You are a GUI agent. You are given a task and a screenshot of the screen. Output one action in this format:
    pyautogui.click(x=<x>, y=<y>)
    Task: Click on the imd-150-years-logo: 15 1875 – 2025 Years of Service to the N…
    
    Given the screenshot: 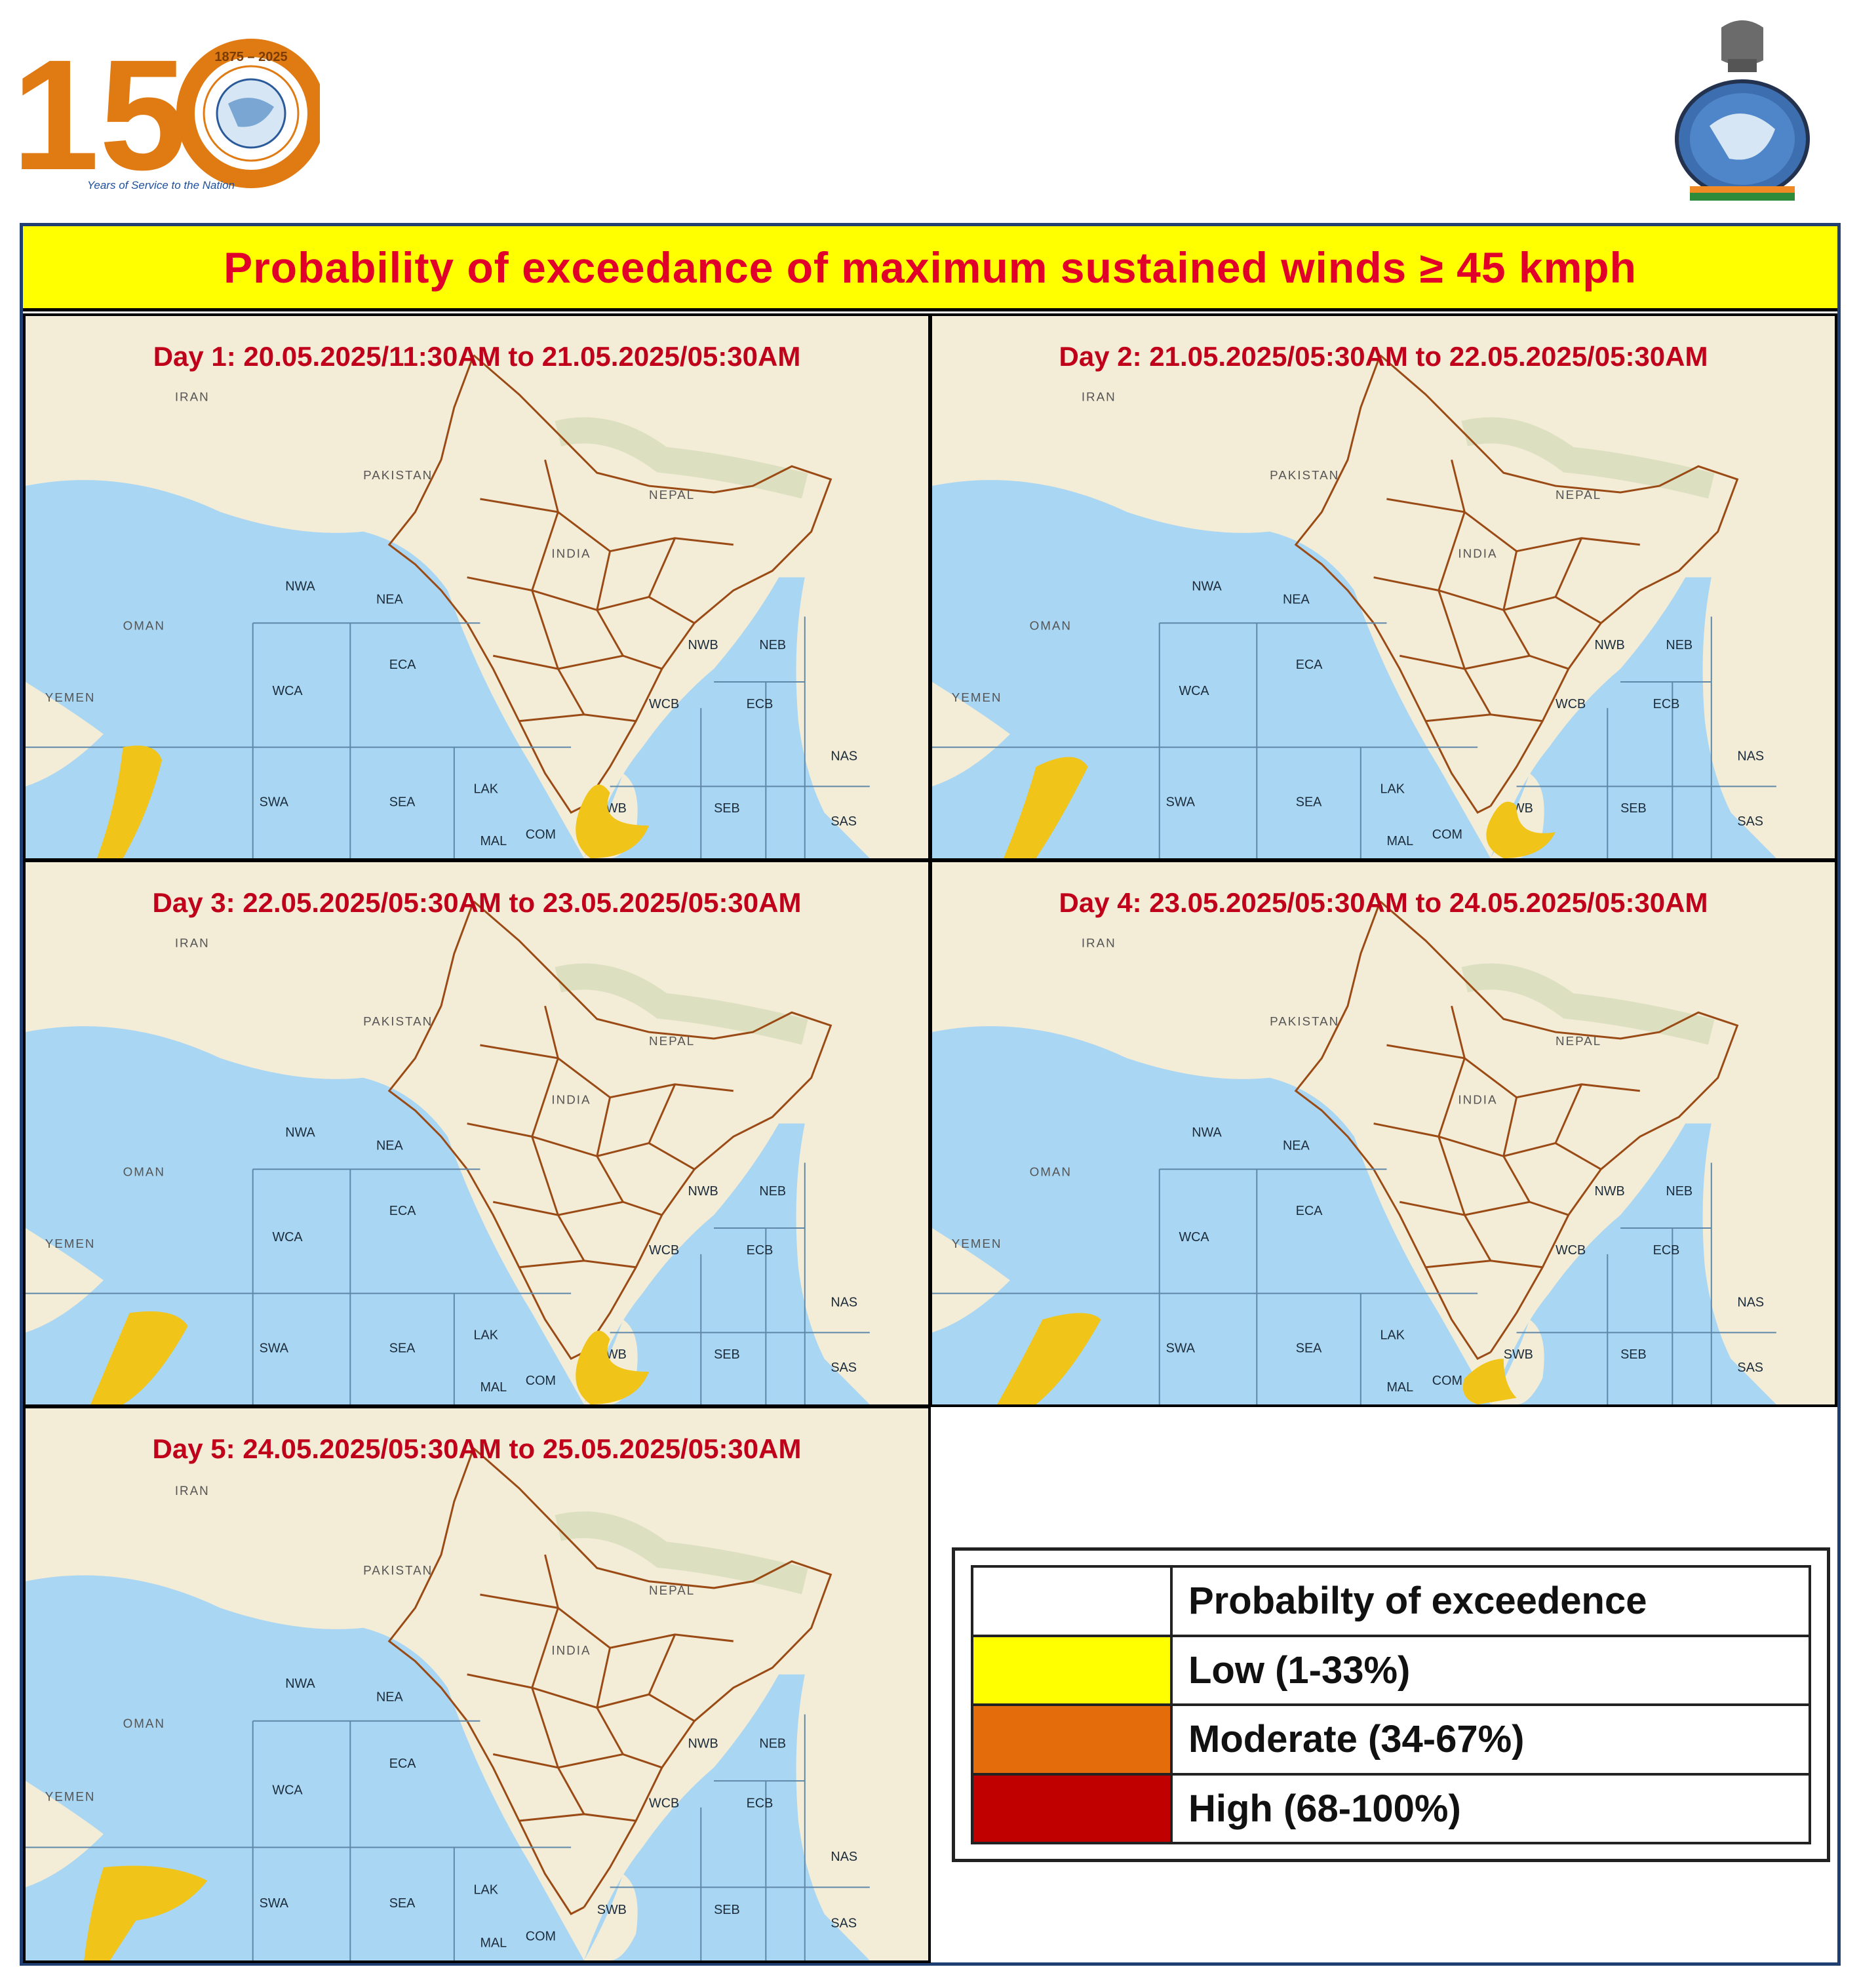 What is the action you would take?
    pyautogui.click(x=169, y=115)
    